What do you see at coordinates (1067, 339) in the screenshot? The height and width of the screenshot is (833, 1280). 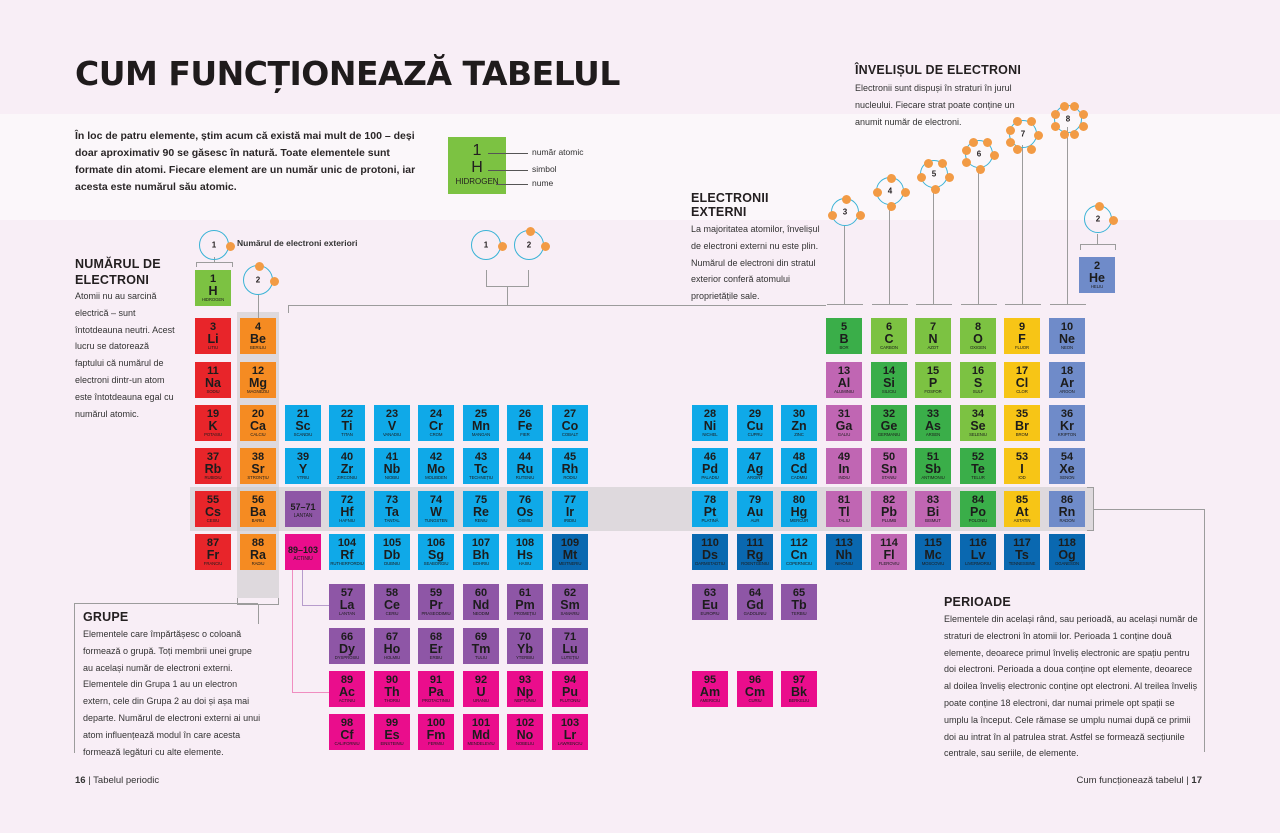 I see `element-symbol: Ne` at bounding box center [1067, 339].